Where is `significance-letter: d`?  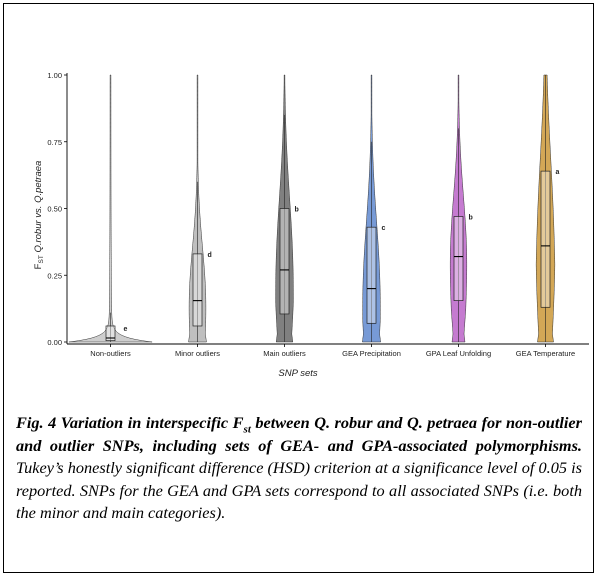 significance-letter: d is located at coordinates (210, 255).